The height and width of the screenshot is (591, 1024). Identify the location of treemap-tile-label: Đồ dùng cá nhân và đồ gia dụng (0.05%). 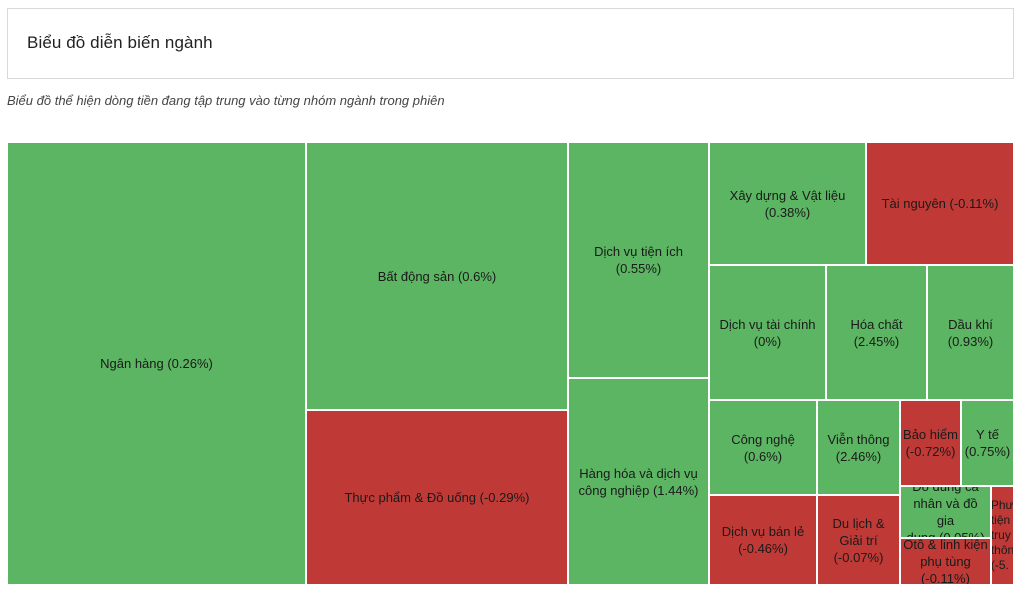
(945, 512).